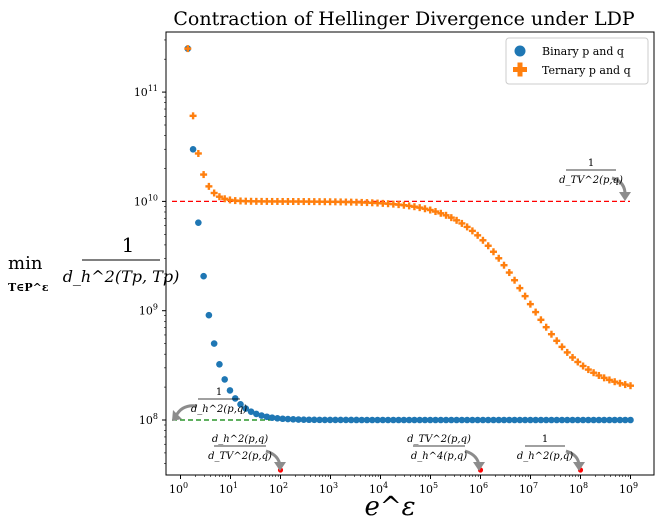 Image resolution: width=664 pixels, height=532 pixels. Describe the element at coordinates (278, 488) in the screenshot. I see `x-tick-label-2: 10²` at that location.